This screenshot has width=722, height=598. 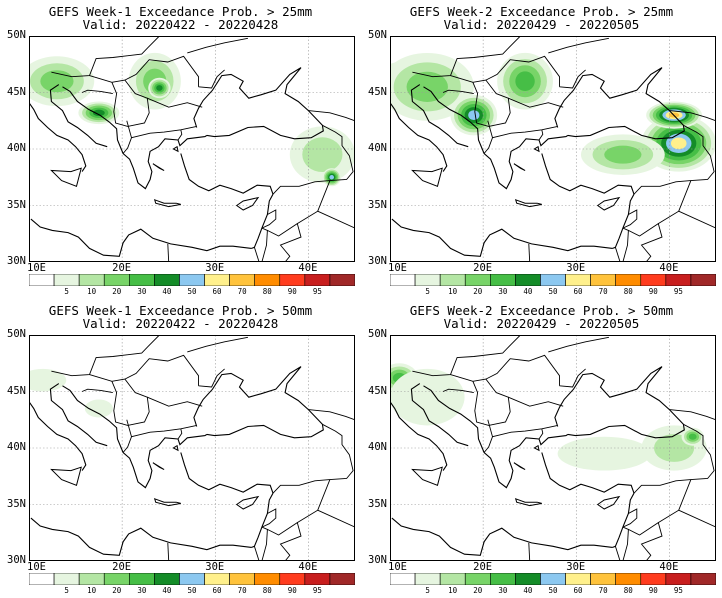 What do you see at coordinates (576, 567) in the screenshot?
I see `lon-tick-label: 30E` at bounding box center [576, 567].